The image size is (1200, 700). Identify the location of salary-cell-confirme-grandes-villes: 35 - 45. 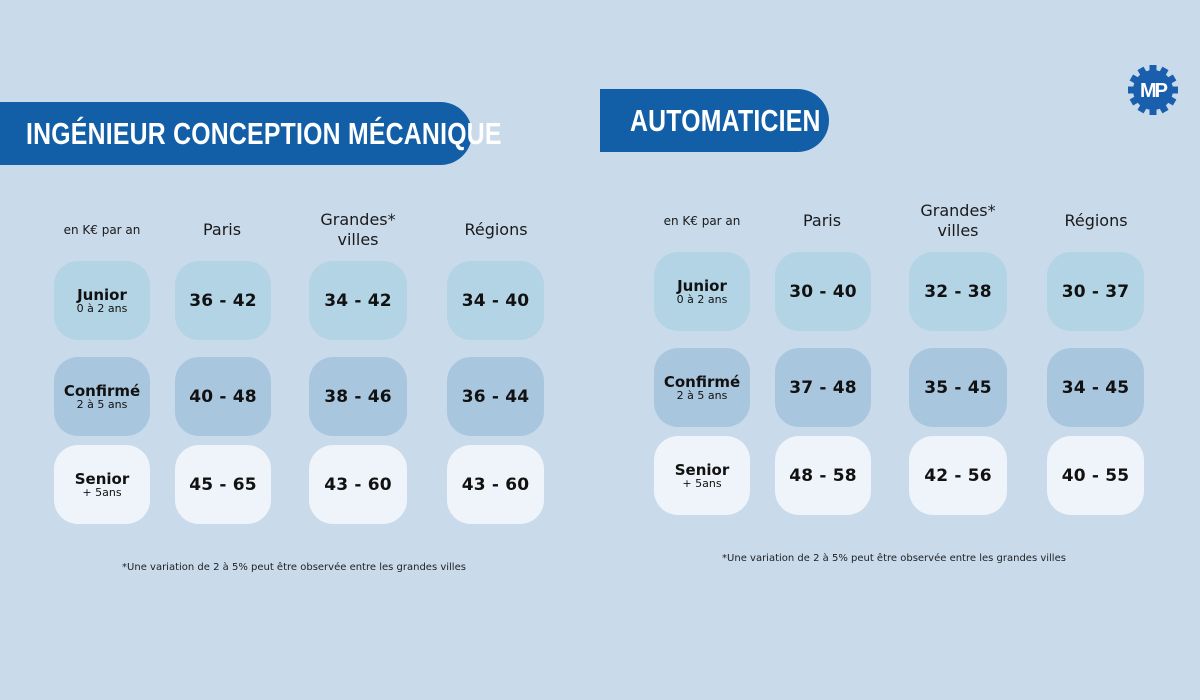
(958, 387).